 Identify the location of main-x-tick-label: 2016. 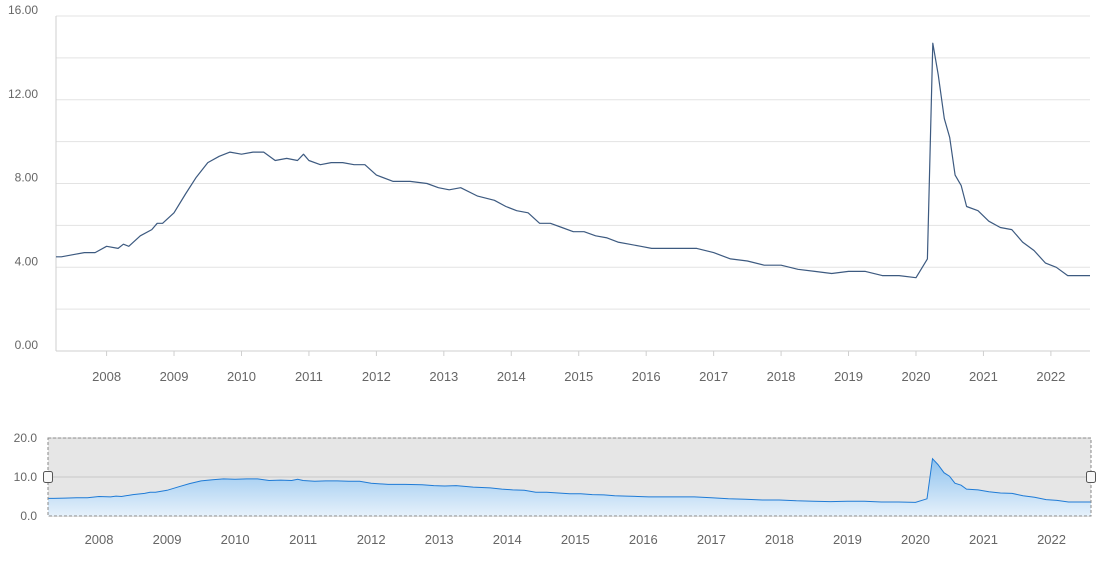
(646, 376).